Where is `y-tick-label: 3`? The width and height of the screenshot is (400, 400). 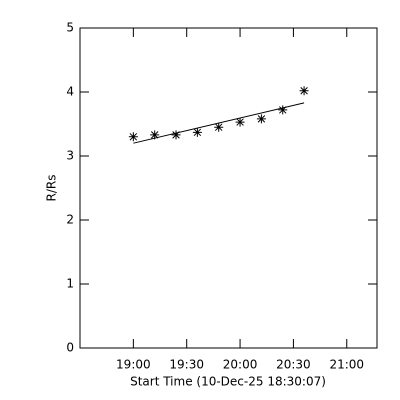
y-tick-label: 3 is located at coordinates (70, 156).